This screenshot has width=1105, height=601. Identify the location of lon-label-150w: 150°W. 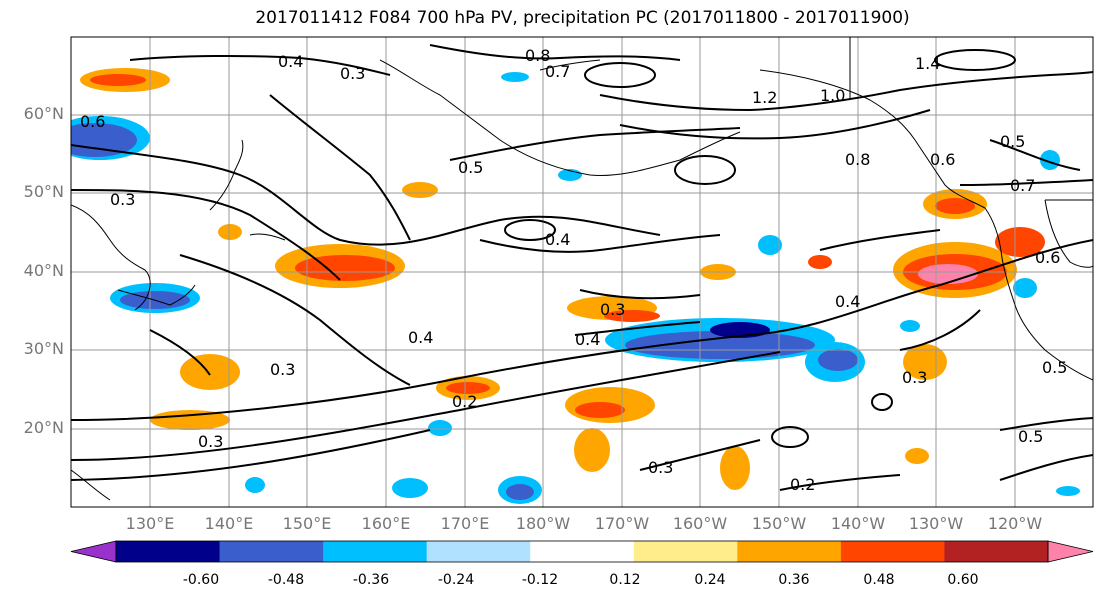
(779, 523).